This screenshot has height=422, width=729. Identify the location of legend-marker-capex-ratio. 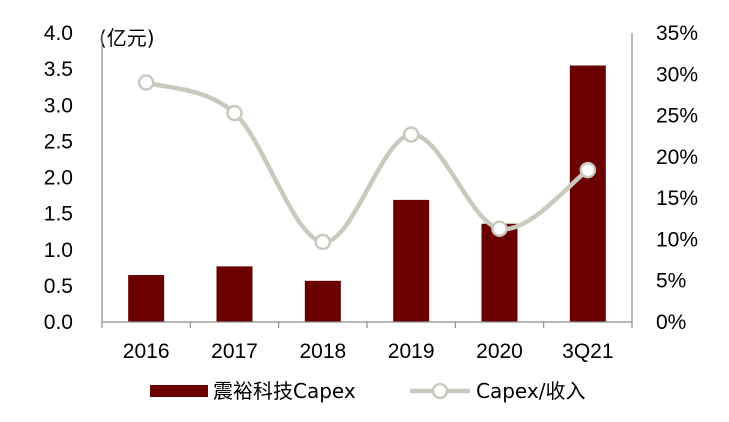
(440, 391).